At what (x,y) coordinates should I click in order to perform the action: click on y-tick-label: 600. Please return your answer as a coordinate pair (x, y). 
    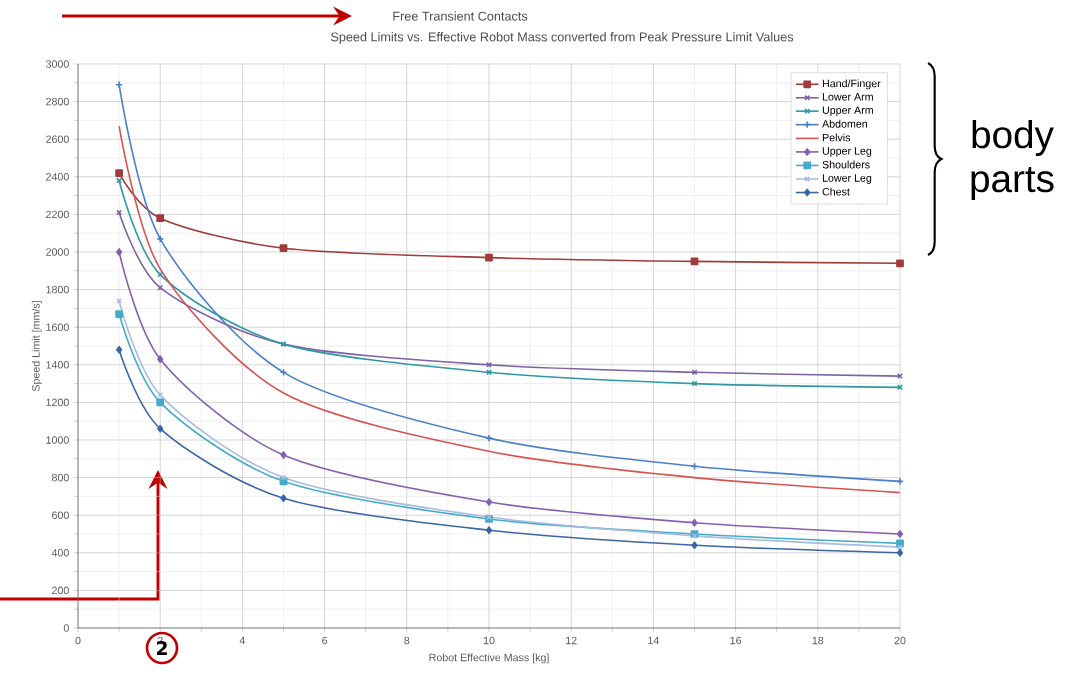
    Looking at the image, I should click on (60, 515).